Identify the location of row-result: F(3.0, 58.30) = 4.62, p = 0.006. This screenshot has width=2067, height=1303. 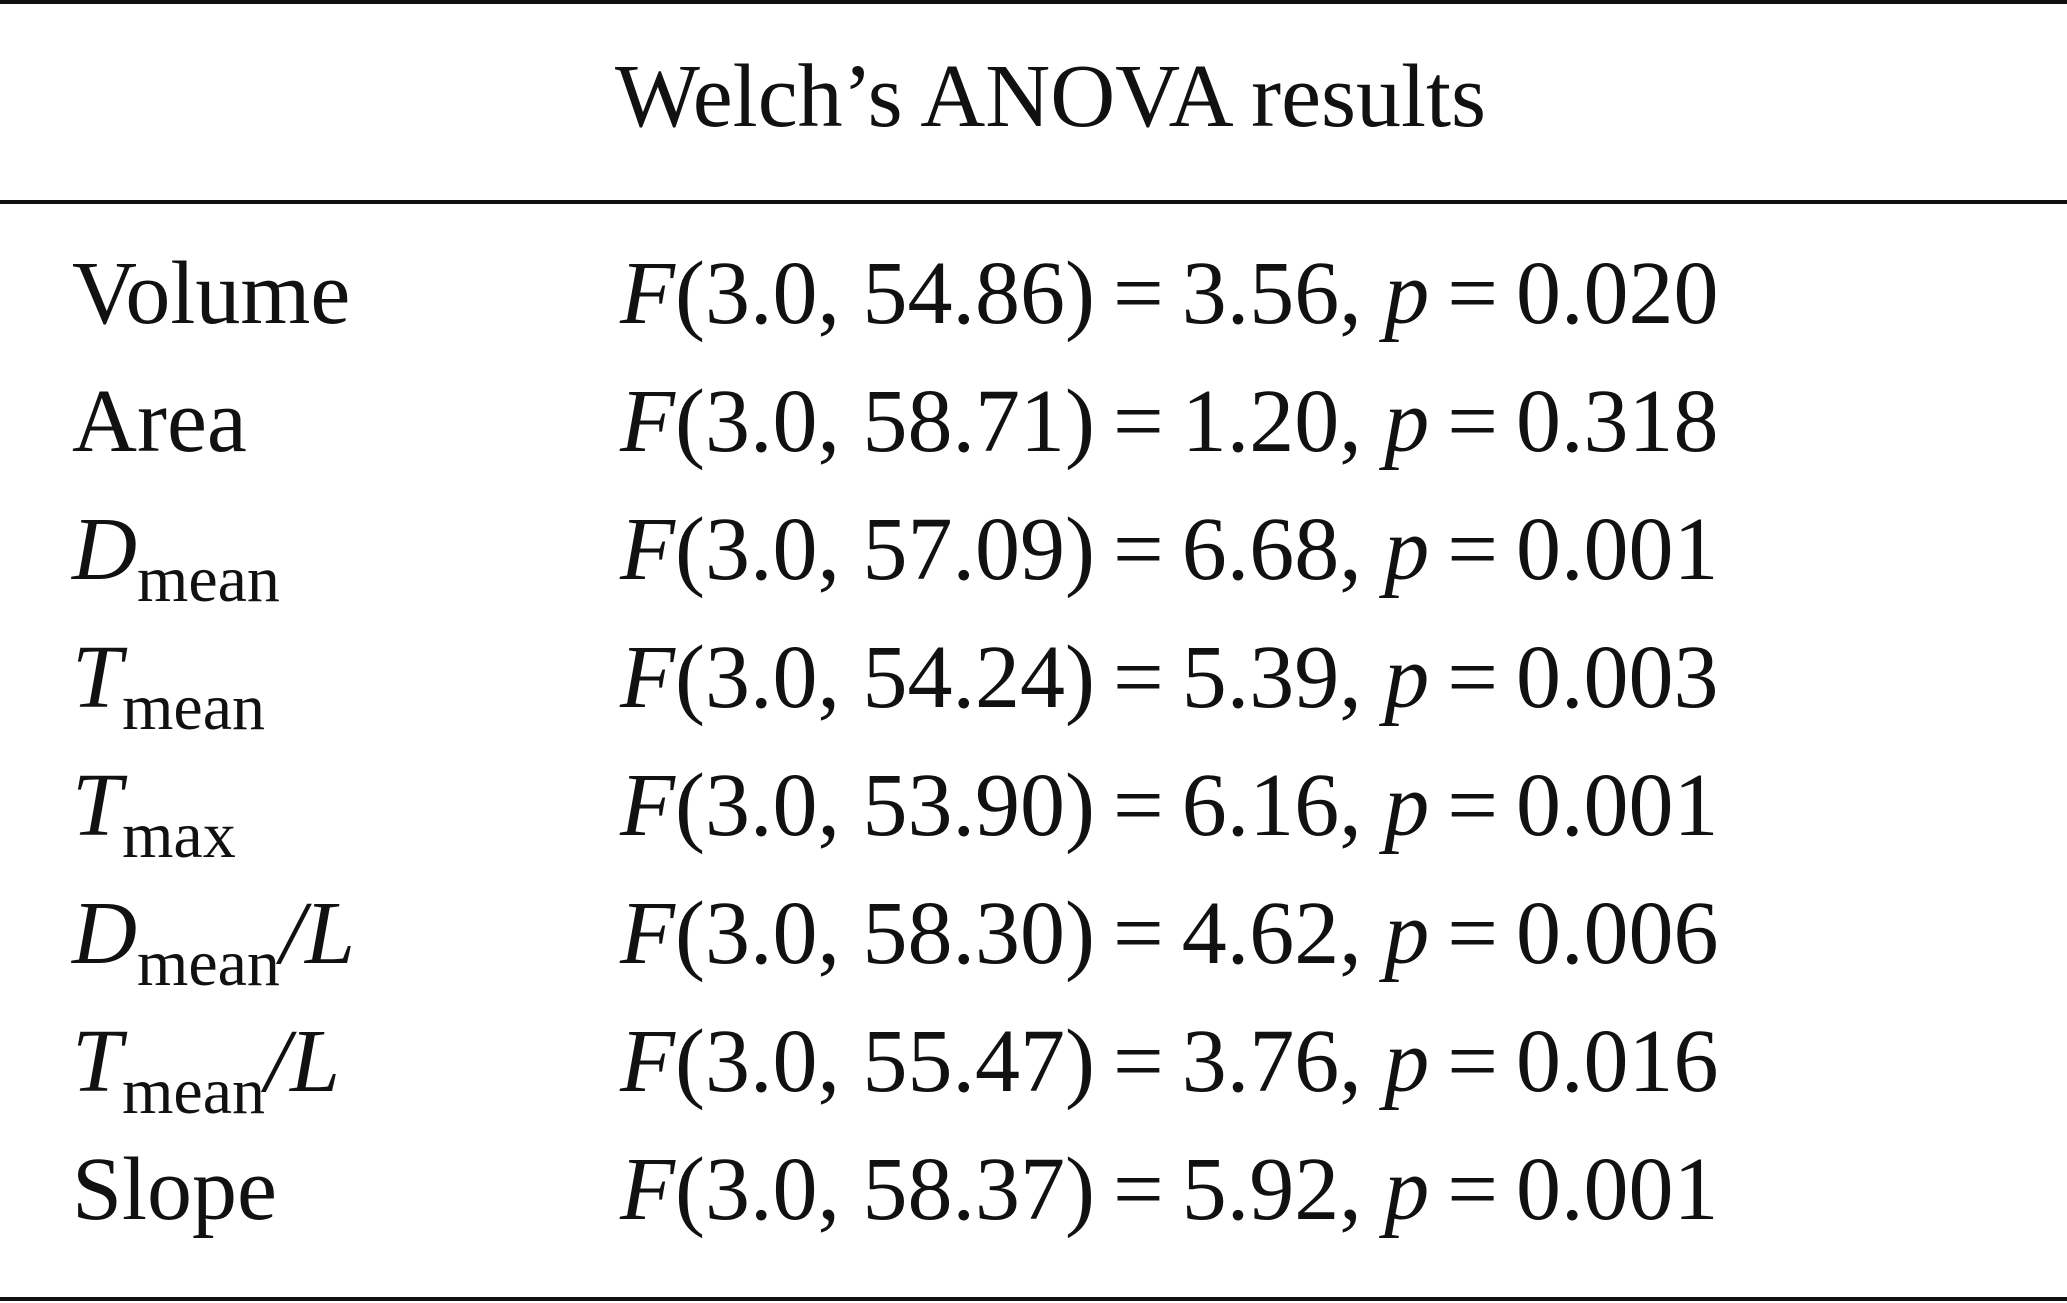
(1169, 934).